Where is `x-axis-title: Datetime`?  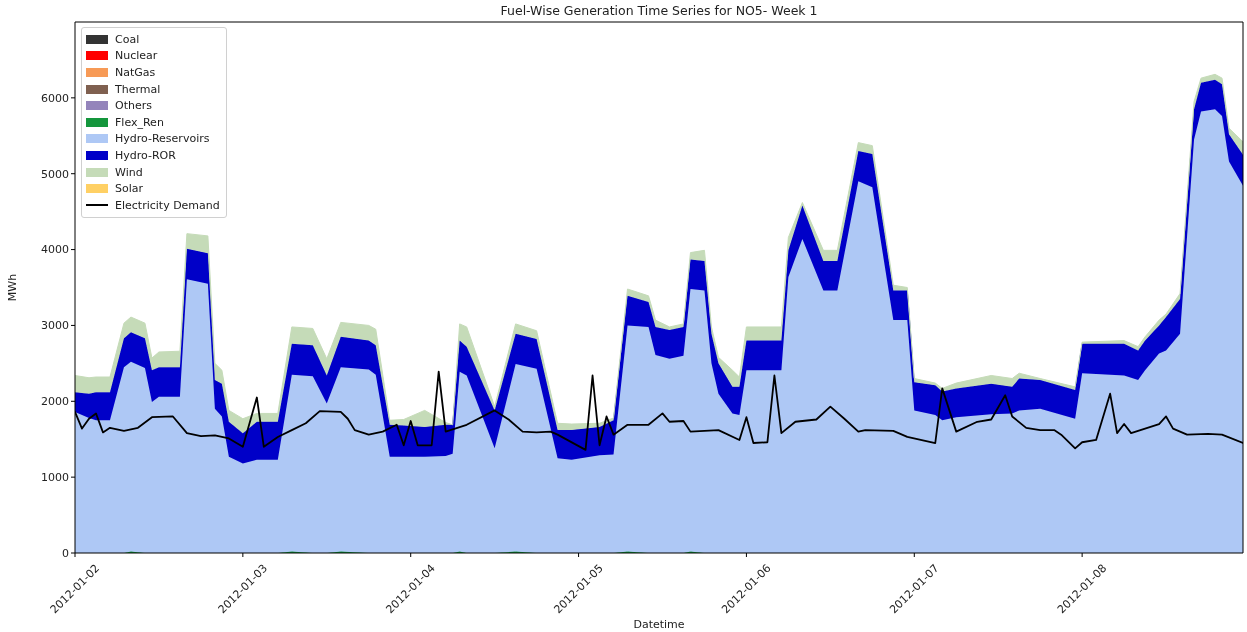 x-axis-title: Datetime is located at coordinates (659, 624).